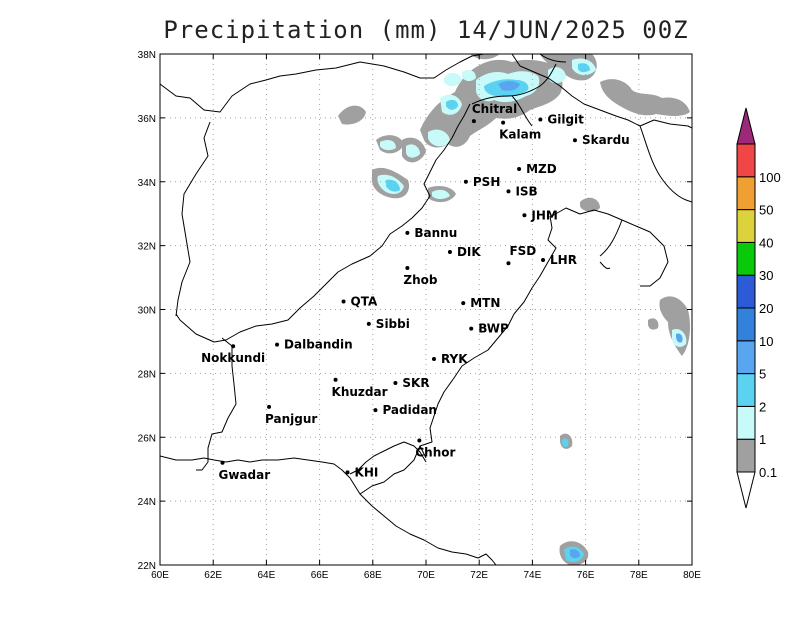 Image resolution: width=800 pixels, height=618 pixels. Describe the element at coordinates (147, 183) in the screenshot. I see `lat-tick-label: 34N` at that location.